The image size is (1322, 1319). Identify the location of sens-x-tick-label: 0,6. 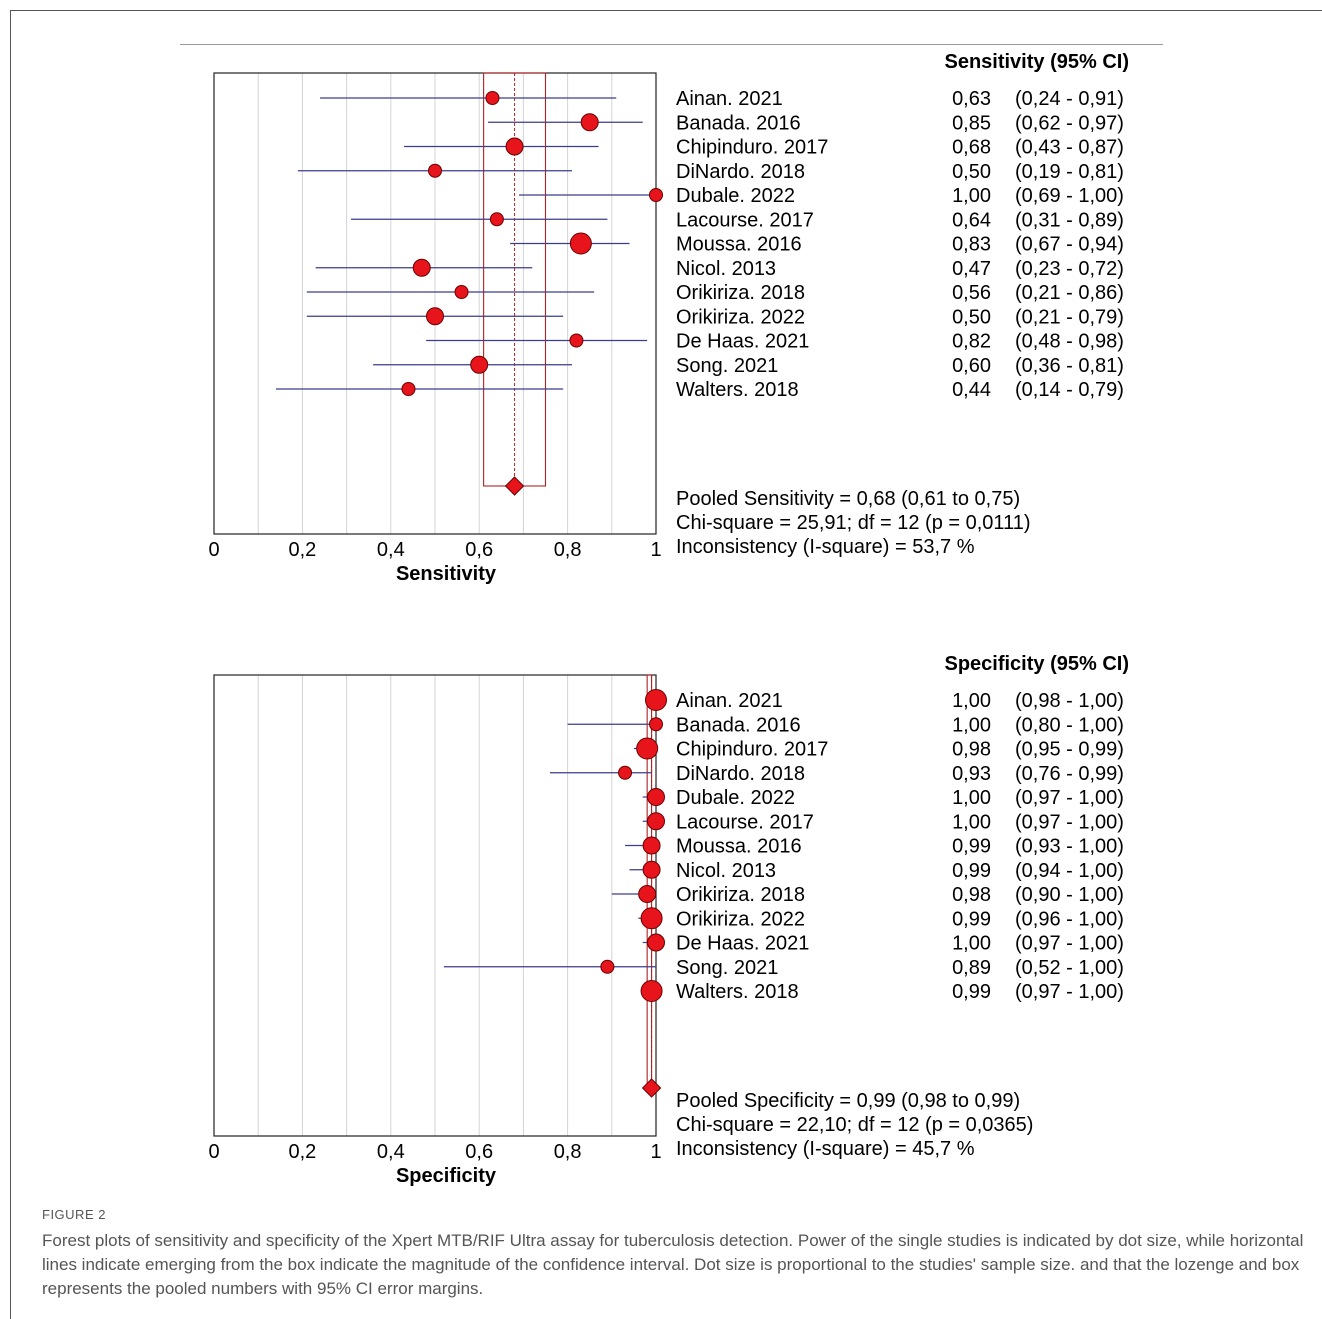
(479, 550).